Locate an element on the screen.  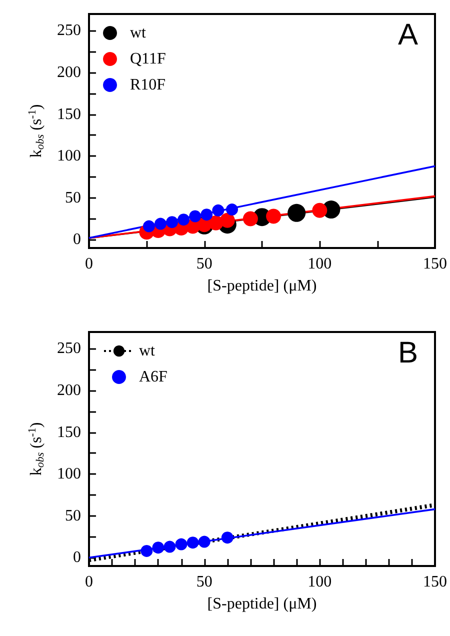
legend-label: Q11F is located at coordinates (148, 59).